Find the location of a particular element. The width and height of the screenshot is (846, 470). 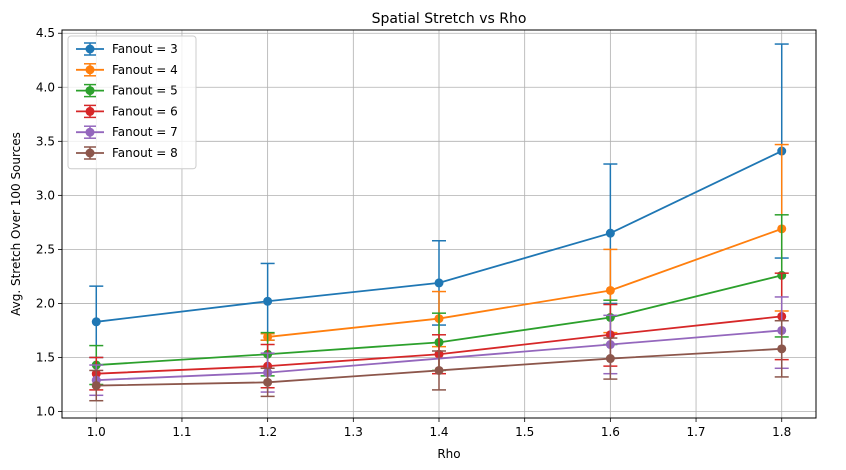

y-tick-label: 3.0 is located at coordinates (45, 195).